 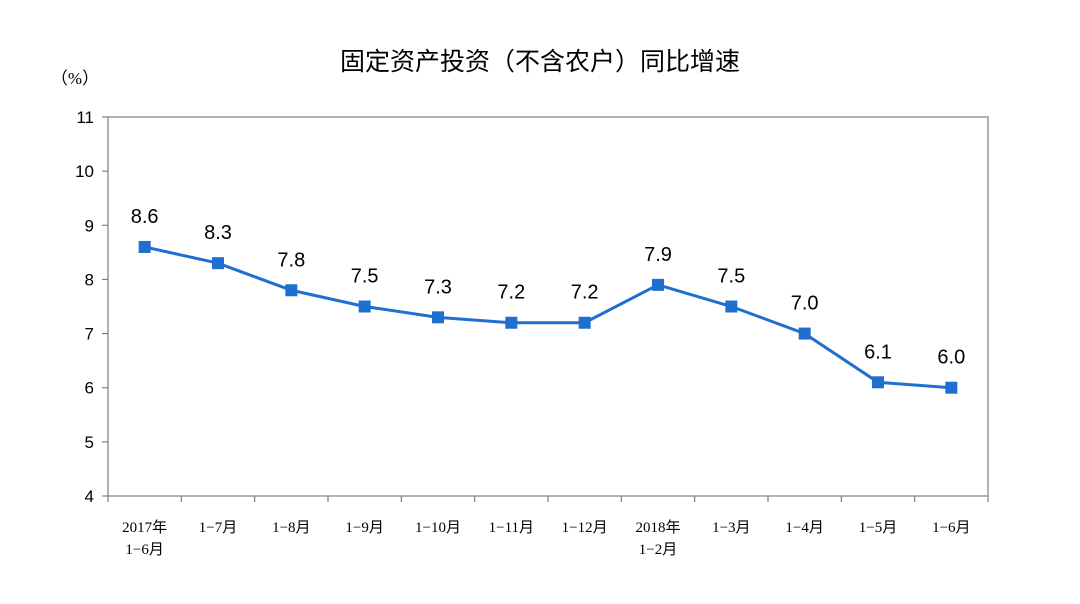 I want to click on y-tick-label: 6, so click(x=89, y=388).